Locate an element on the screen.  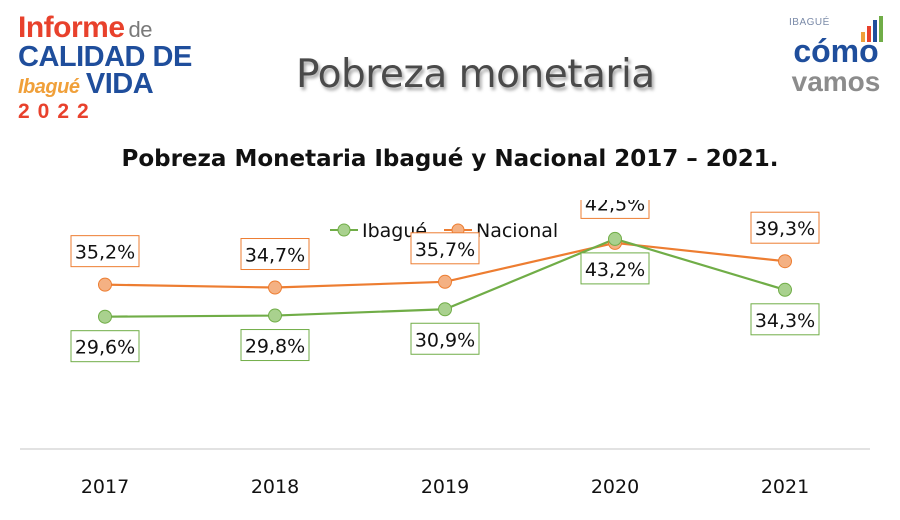
data-label-nacional: 42,5% is located at coordinates (615, 207).